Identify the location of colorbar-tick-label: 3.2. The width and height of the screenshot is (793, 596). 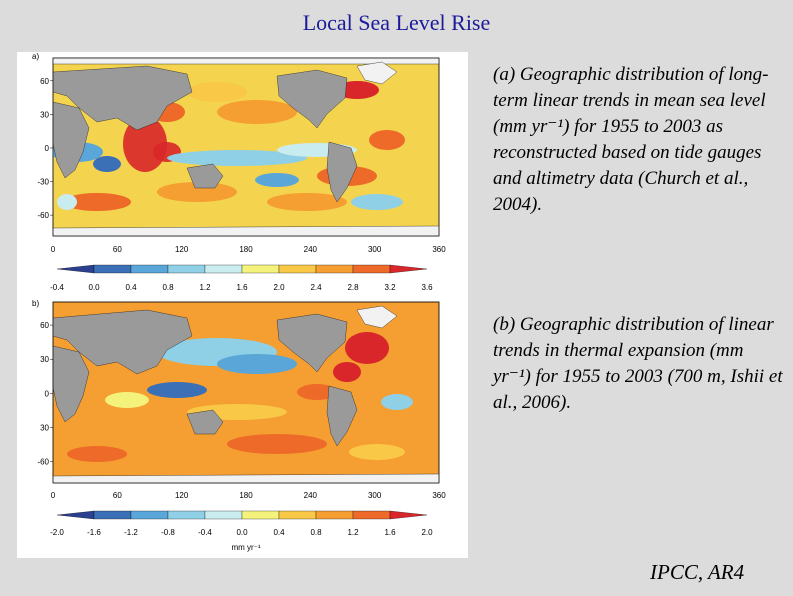
(390, 287).